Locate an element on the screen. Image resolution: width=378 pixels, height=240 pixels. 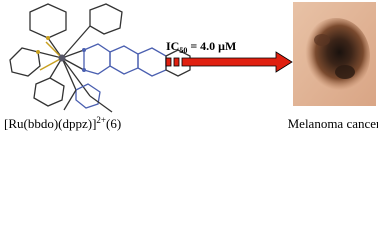
melanoma-image is located at coordinates (334, 54).